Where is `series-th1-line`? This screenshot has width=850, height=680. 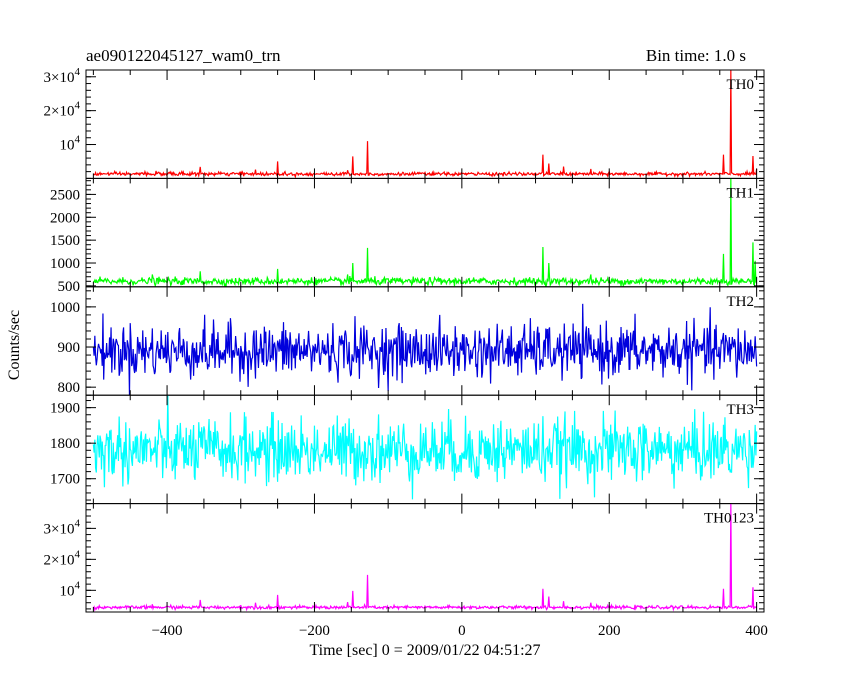 series-th1-line is located at coordinates (425, 232).